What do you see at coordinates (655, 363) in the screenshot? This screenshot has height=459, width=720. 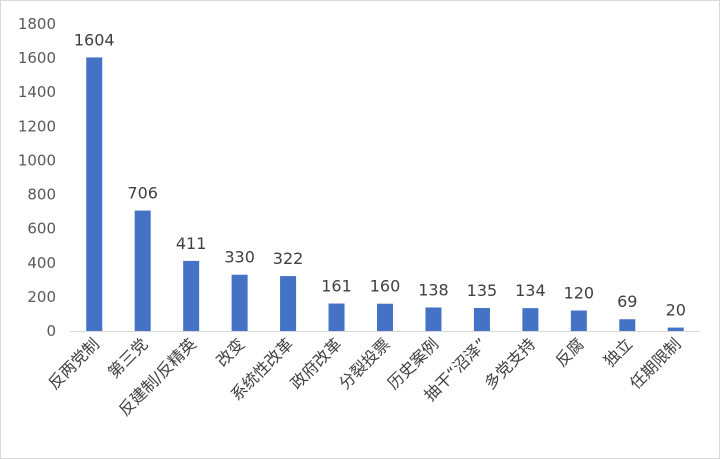 I see `category-label: 任期限制` at bounding box center [655, 363].